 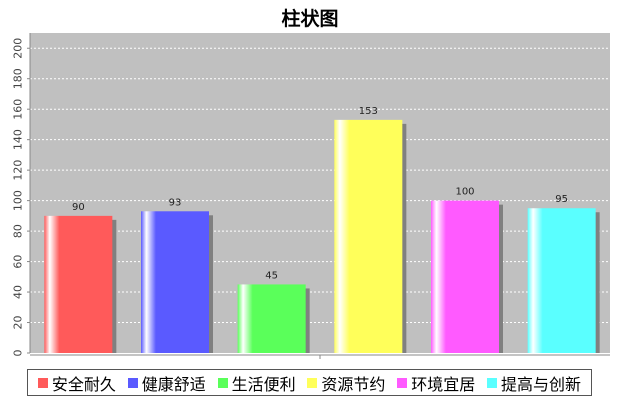 I want to click on legend-label: 资源节约, so click(x=353, y=384).